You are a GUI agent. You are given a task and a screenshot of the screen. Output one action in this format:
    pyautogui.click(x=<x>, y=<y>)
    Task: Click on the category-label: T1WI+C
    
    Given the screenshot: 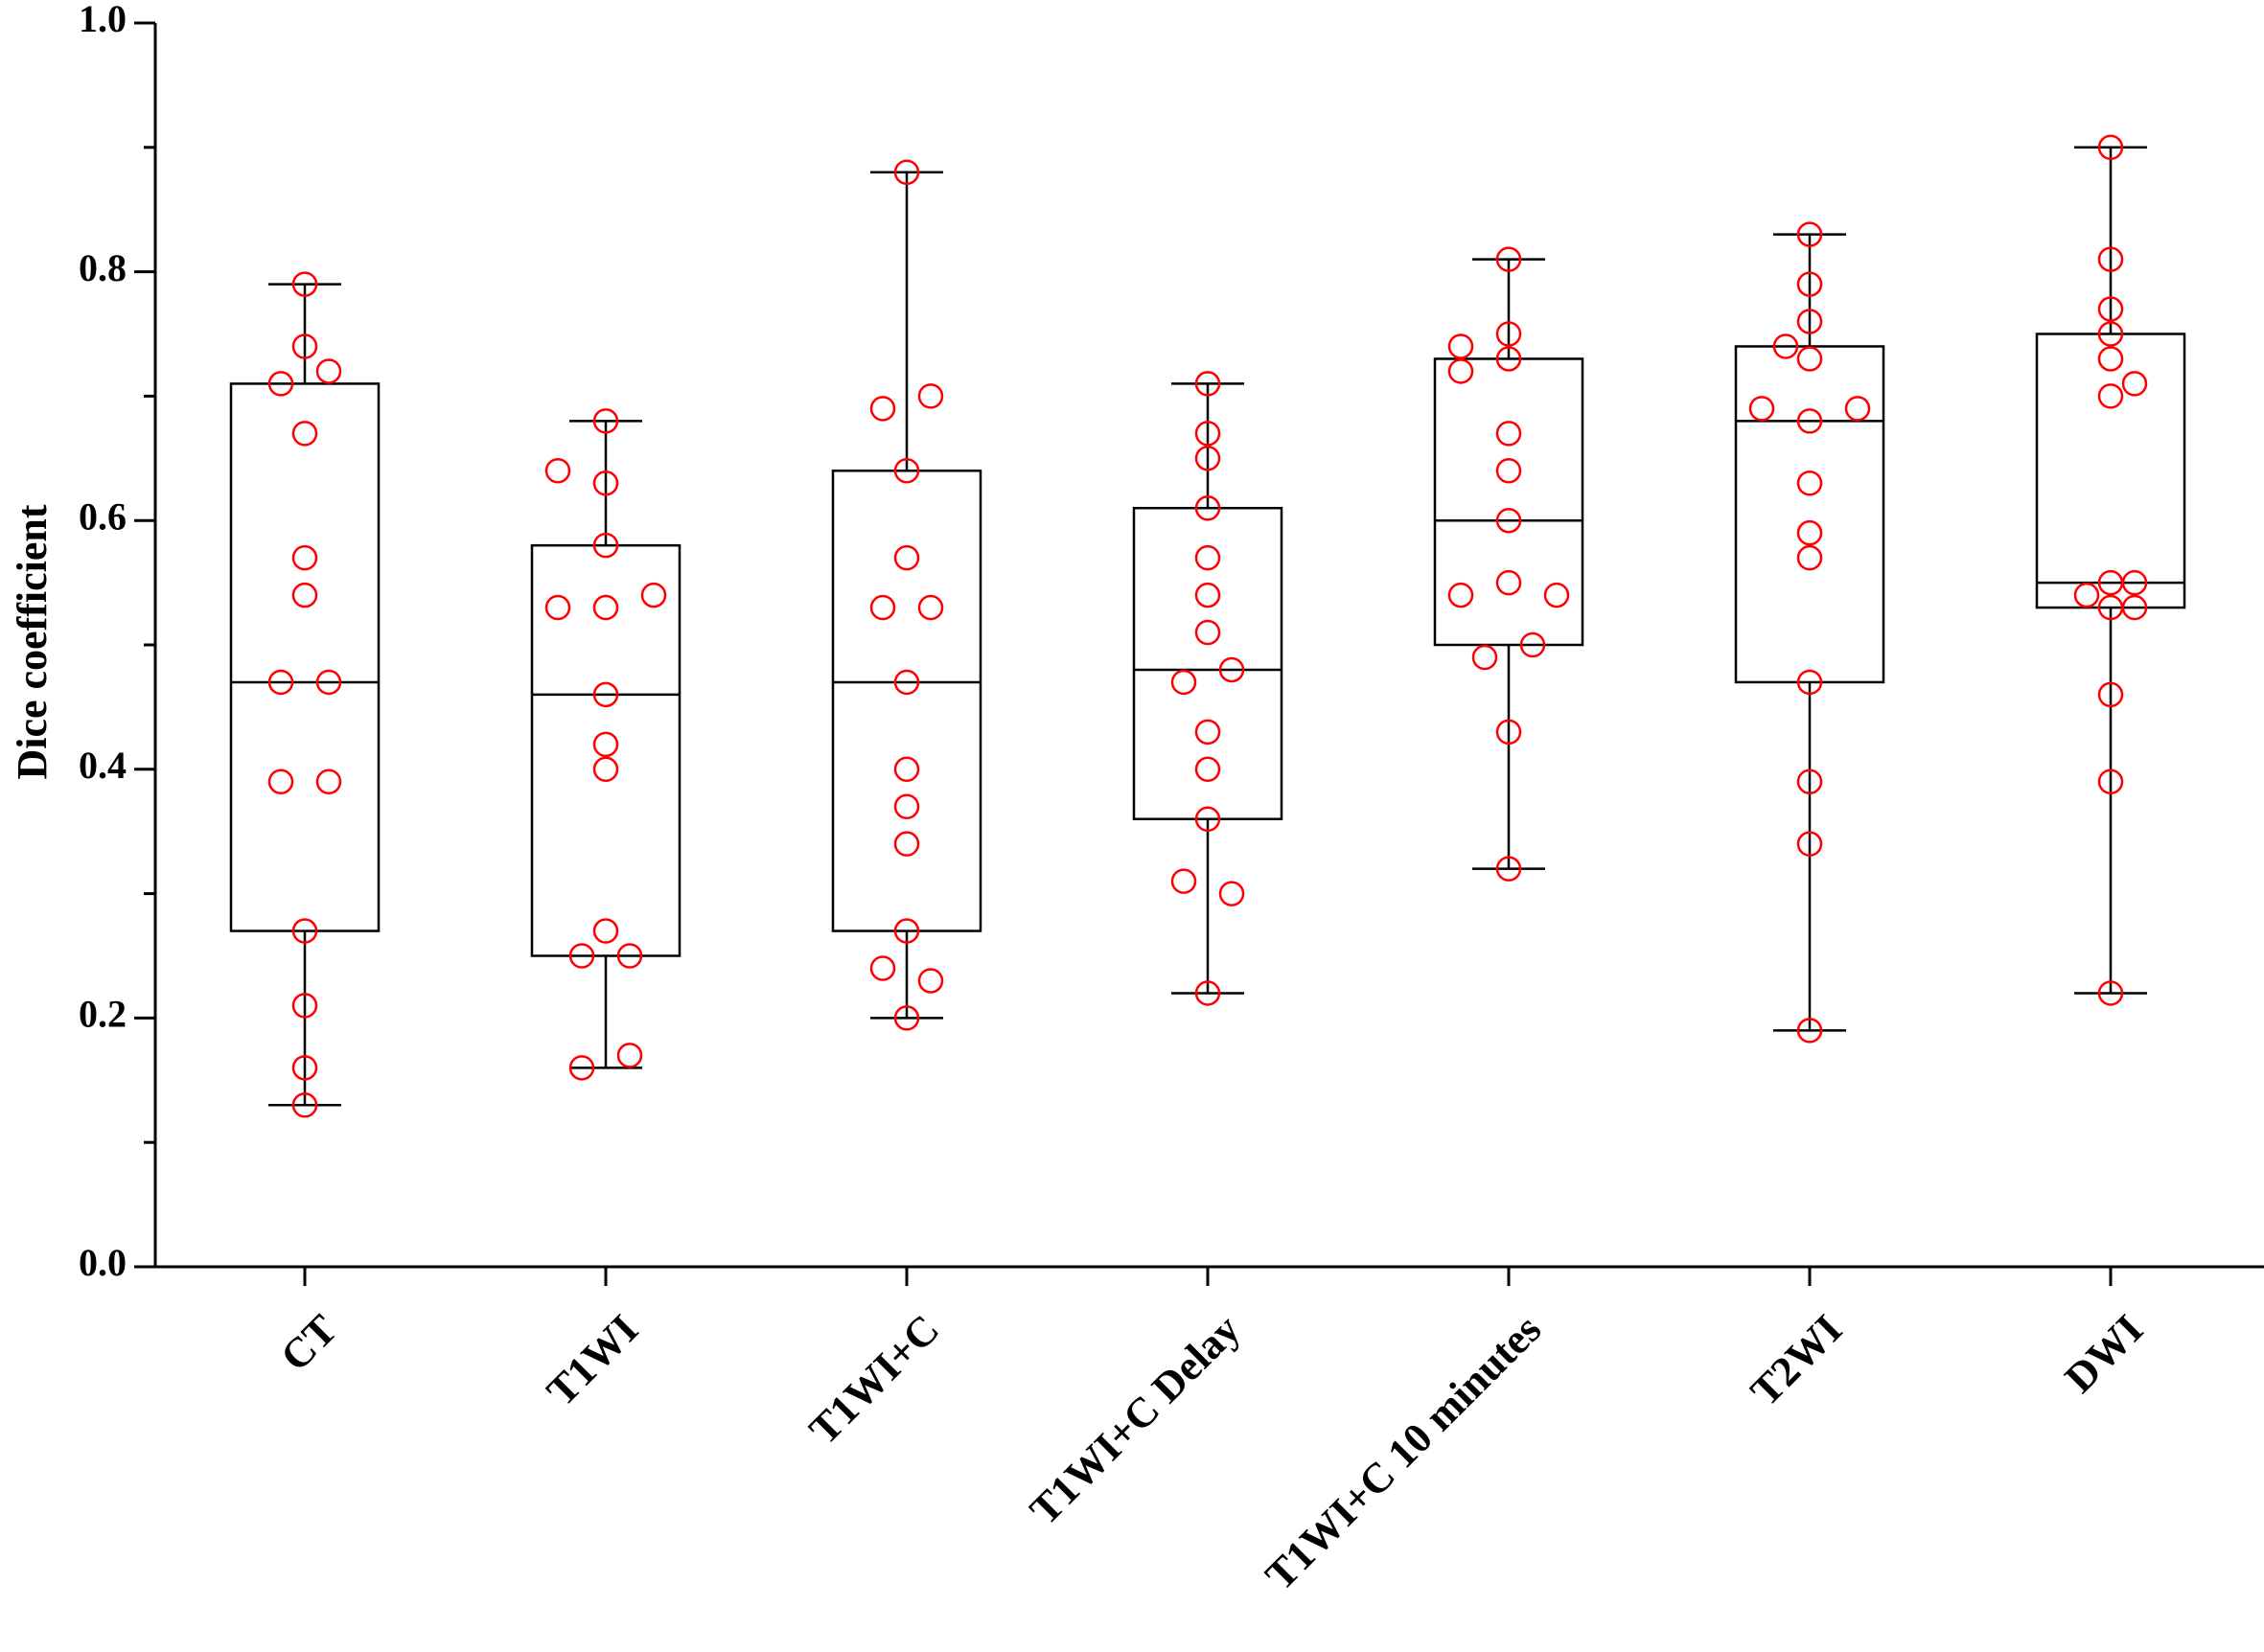 What is the action you would take?
    pyautogui.click(x=874, y=1379)
    